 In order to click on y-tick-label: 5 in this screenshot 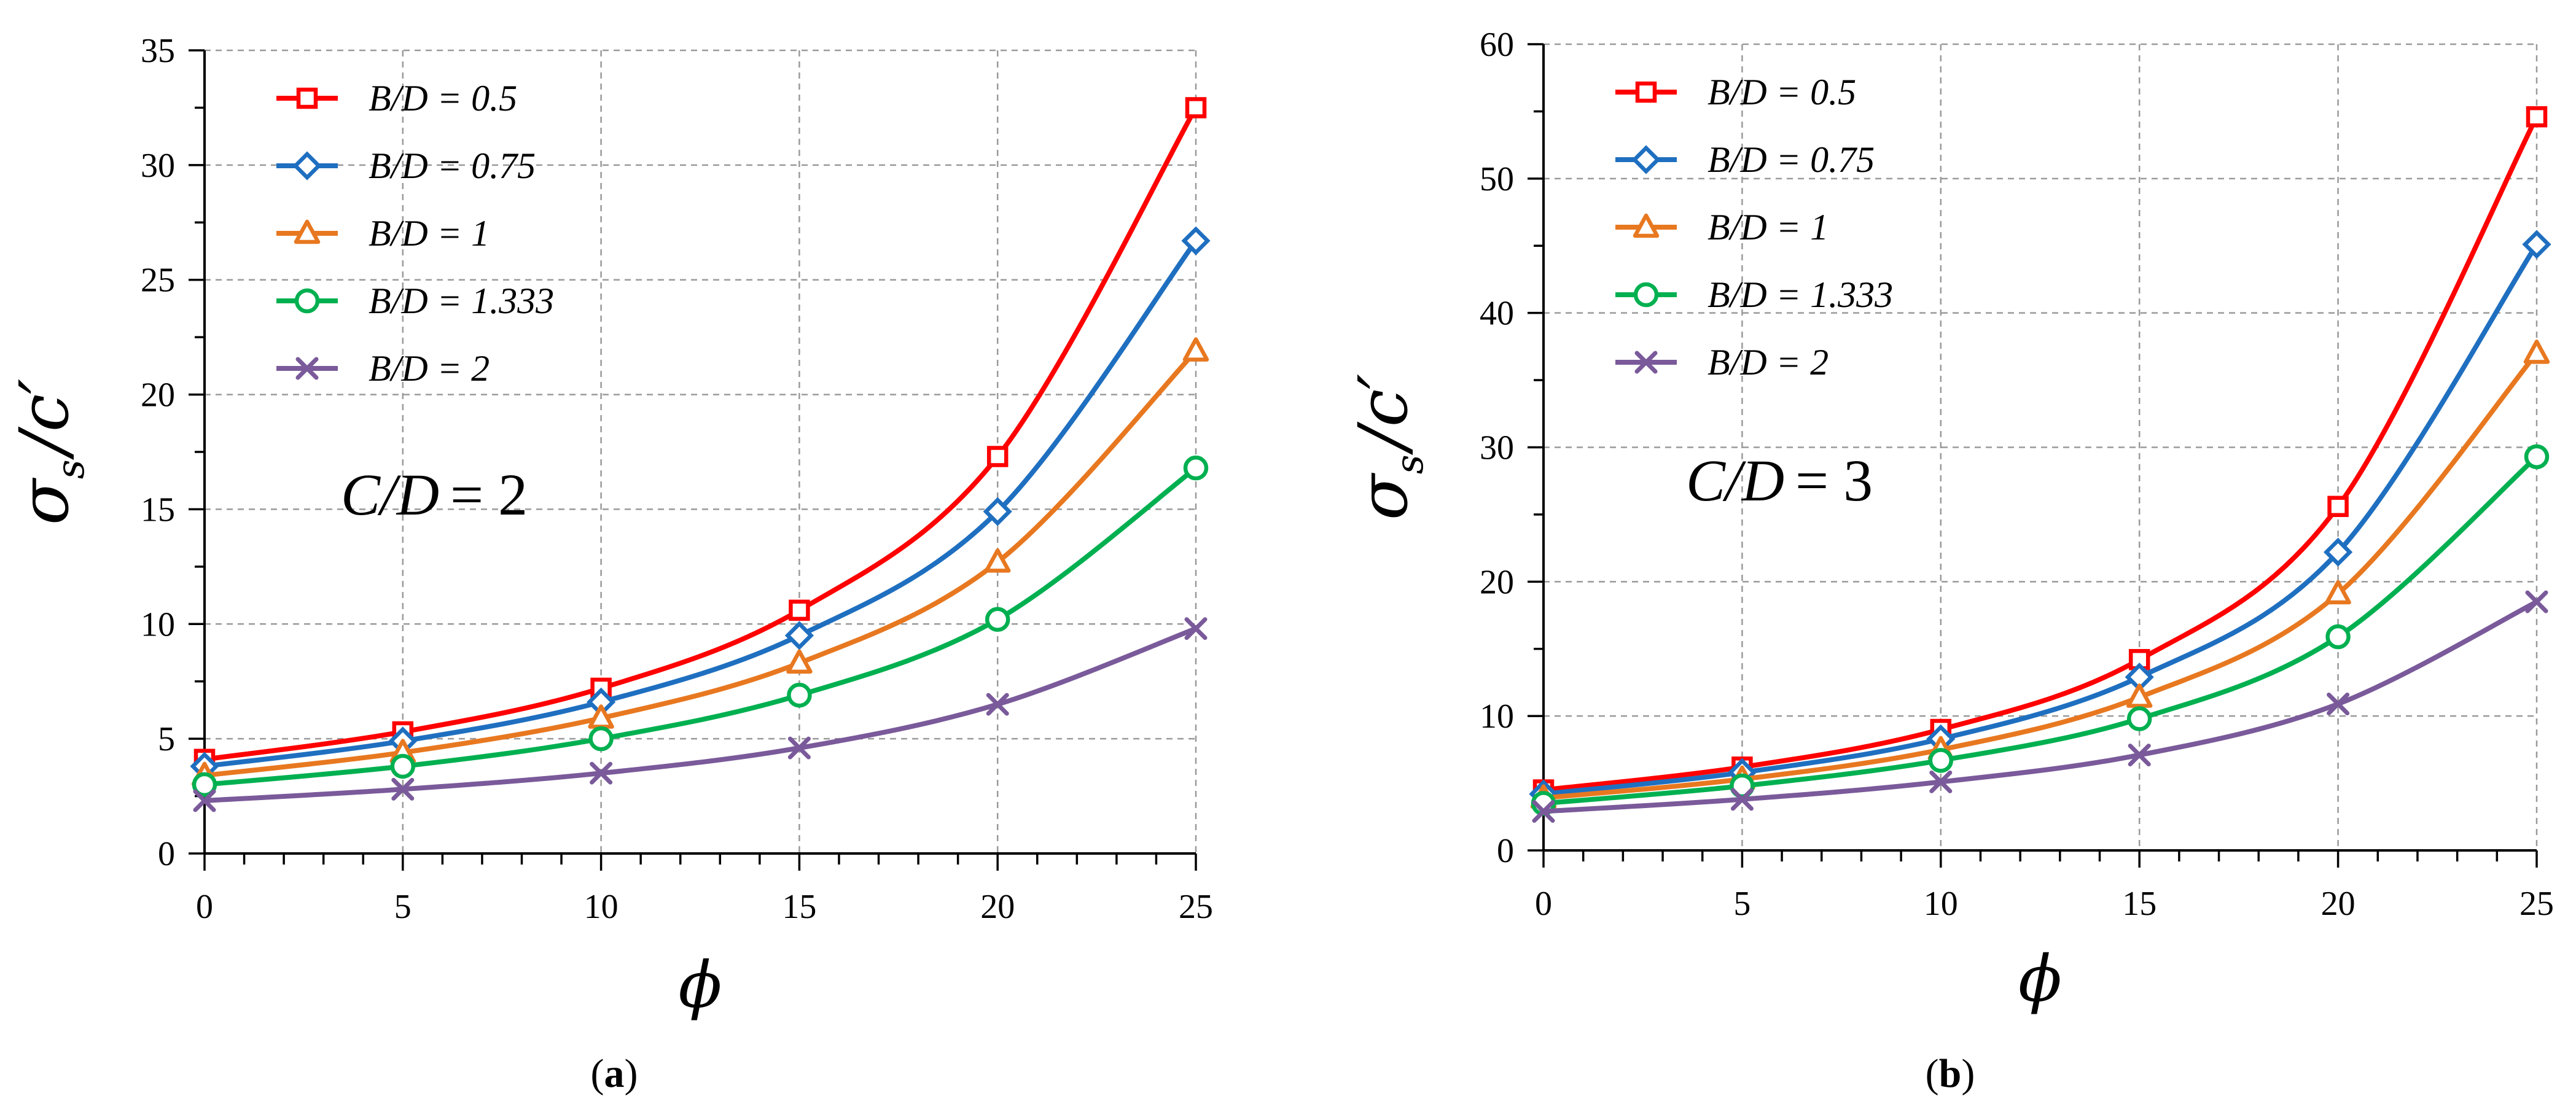, I will do `click(166, 739)`.